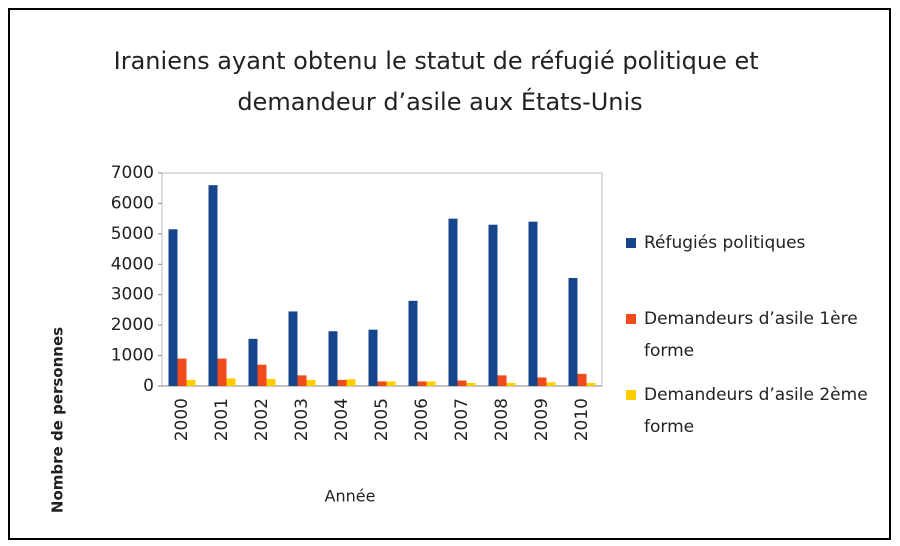 This screenshot has height=546, width=900. I want to click on x-tick-label: 2005, so click(382, 419).